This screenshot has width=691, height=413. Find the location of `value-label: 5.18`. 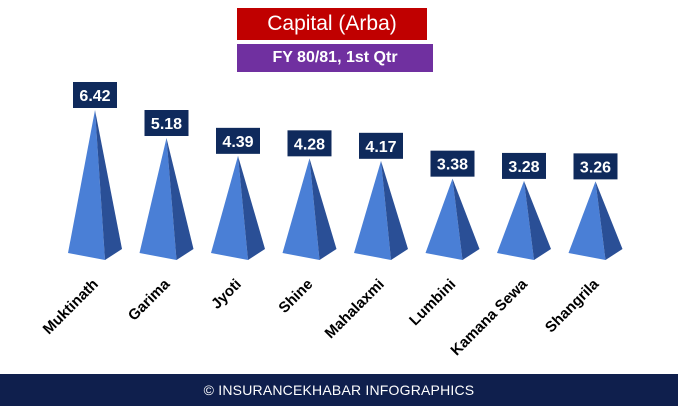

value-label: 5.18 is located at coordinates (166, 124).